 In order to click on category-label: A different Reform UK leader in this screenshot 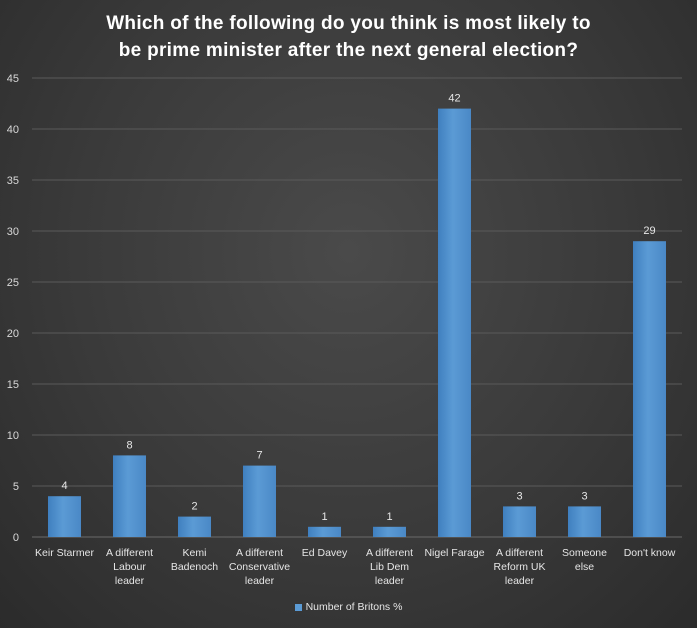, I will do `click(520, 567)`.